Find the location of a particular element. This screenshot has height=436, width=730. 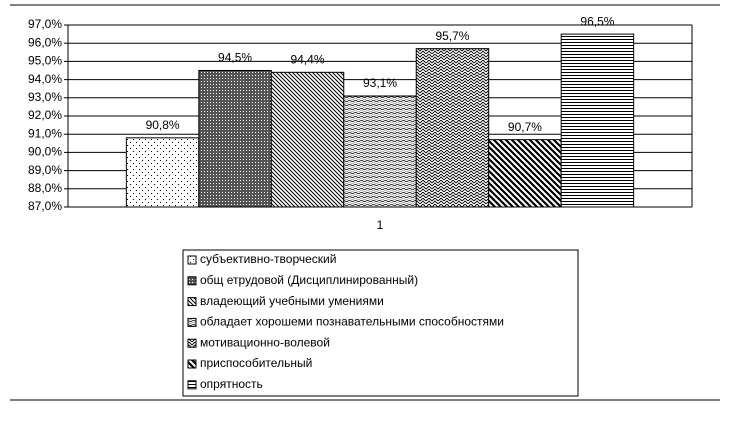

value-label: 94,5% is located at coordinates (235, 58).